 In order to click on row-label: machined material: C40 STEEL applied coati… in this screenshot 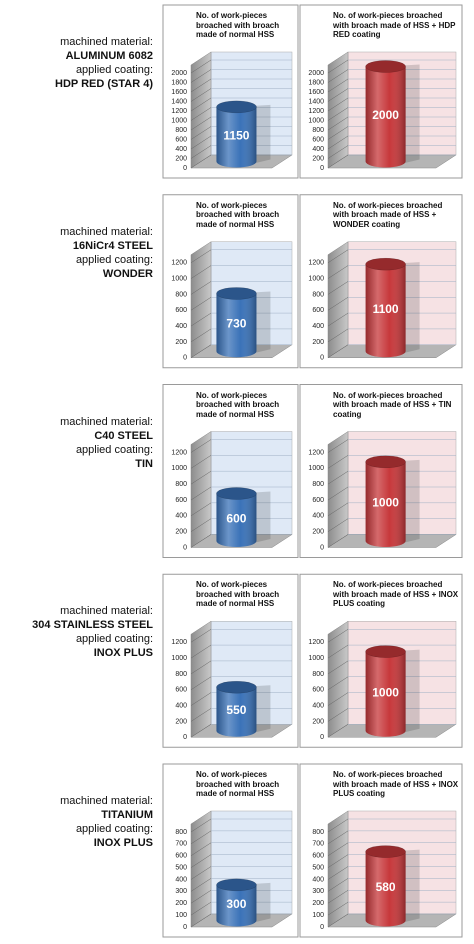, I will do `click(76, 443)`.